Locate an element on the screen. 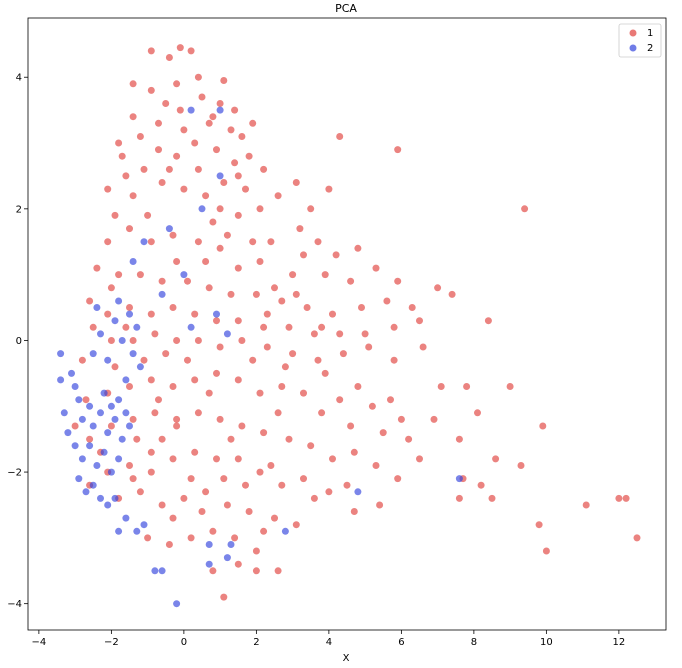 Image resolution: width=682 pixels, height=668 pixels. y-tick-label: −2 is located at coordinates (14, 473).